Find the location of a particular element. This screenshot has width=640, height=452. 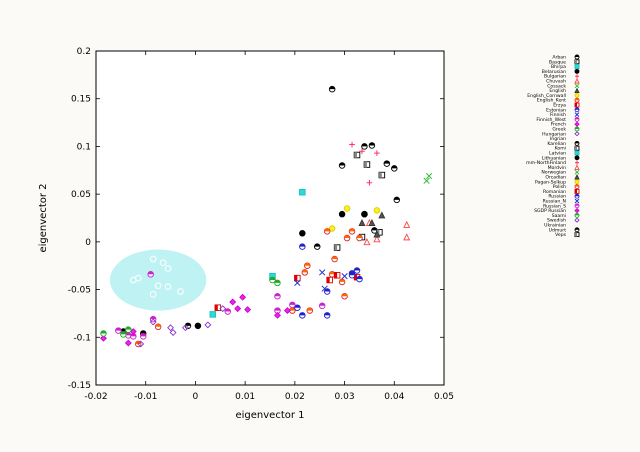

legend-label: Polish is located at coordinates (559, 187).